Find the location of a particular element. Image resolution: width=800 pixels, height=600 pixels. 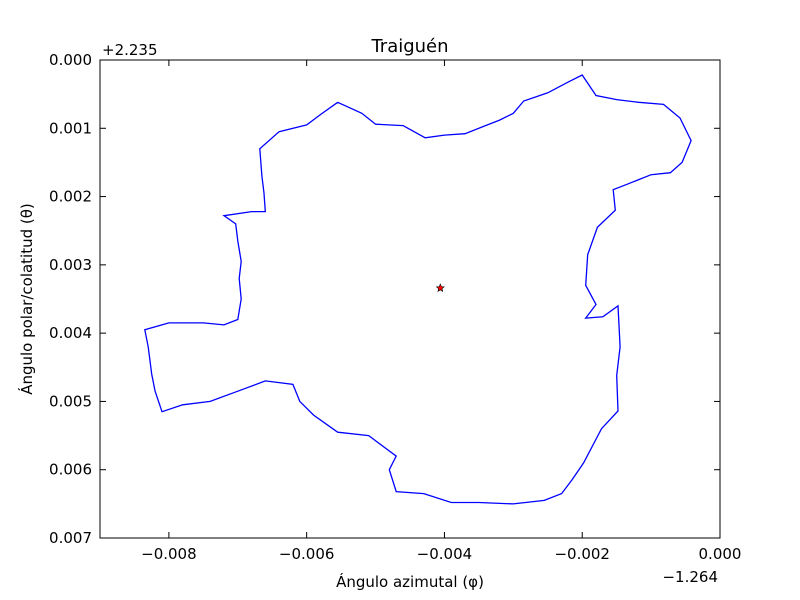

x-tick-label: −0.008 is located at coordinates (169, 554).